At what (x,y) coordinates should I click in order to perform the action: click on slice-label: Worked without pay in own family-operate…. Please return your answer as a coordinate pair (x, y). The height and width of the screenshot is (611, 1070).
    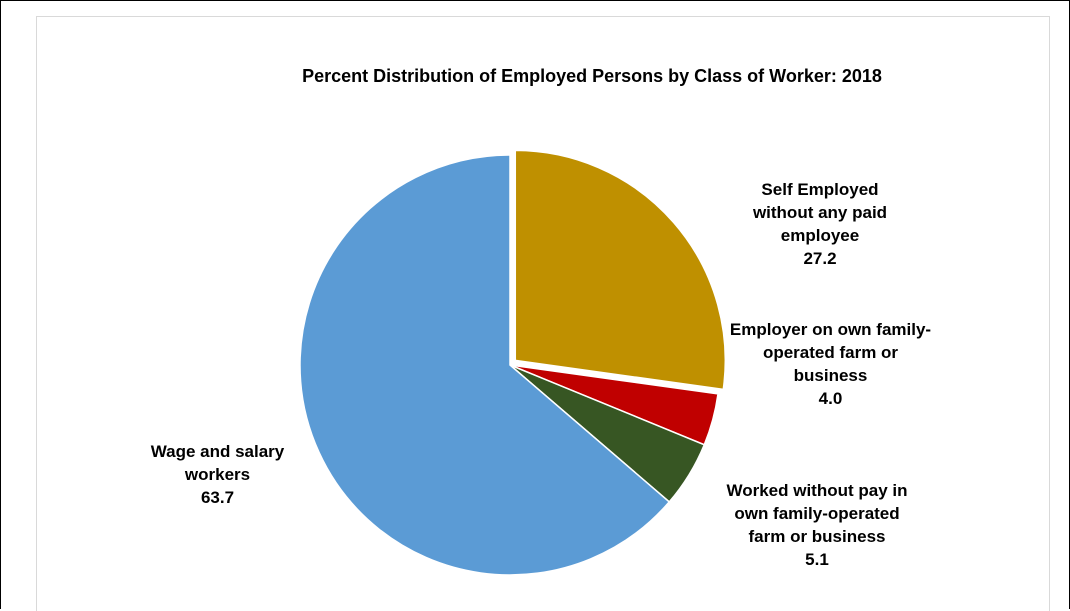
    Looking at the image, I should click on (817, 525).